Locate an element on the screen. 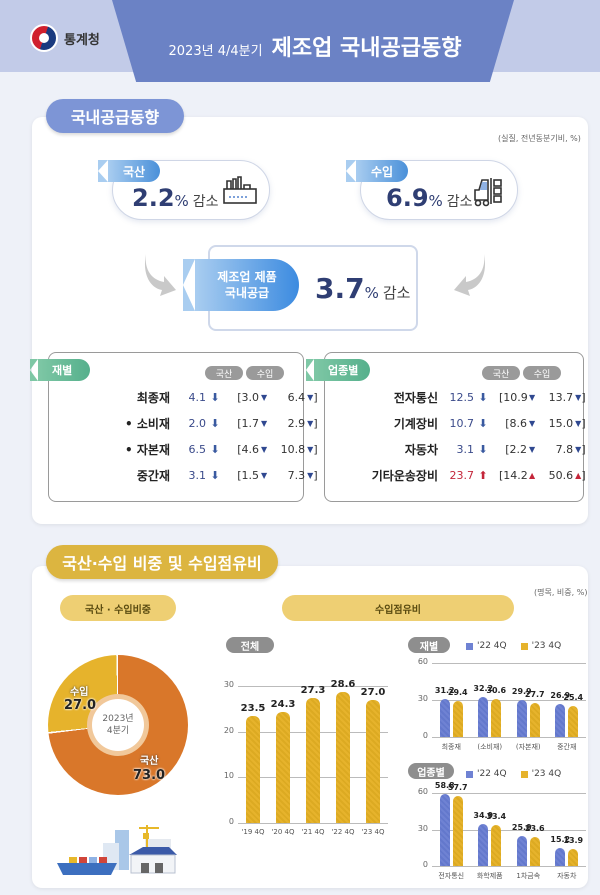 The height and width of the screenshot is (895, 600). table-row: 전자통신 12.5 ⬇ [10.9 ▼ 13.7 ▼] is located at coordinates (465, 397).